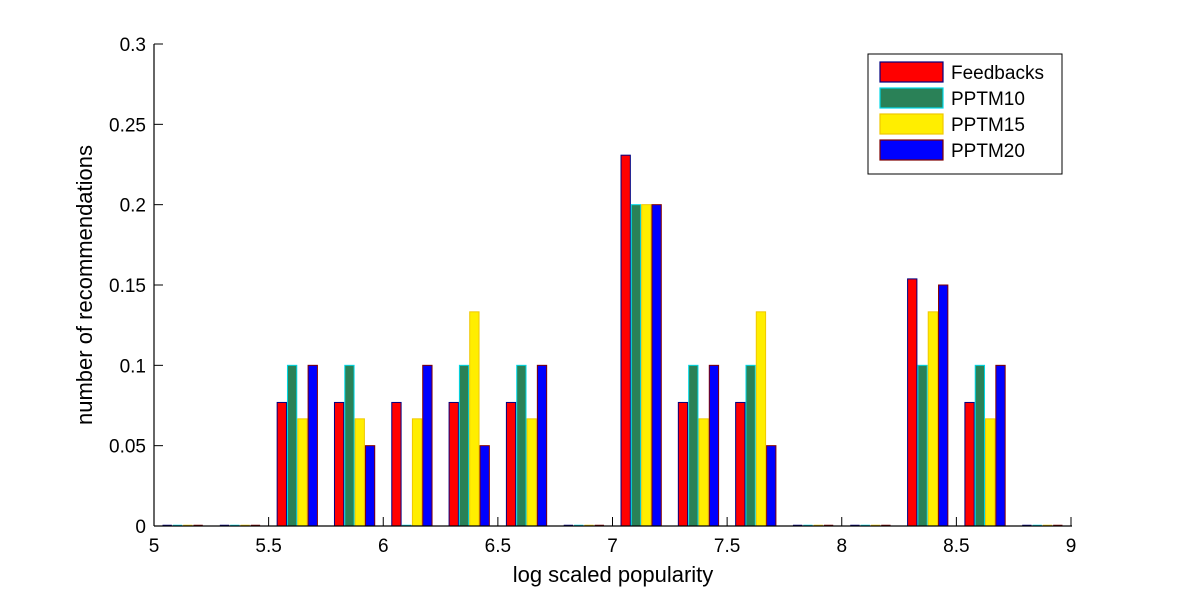 This screenshot has width=1183, height=591. Describe the element at coordinates (911, 150) in the screenshot. I see `legend-swatch-pptm20` at that location.